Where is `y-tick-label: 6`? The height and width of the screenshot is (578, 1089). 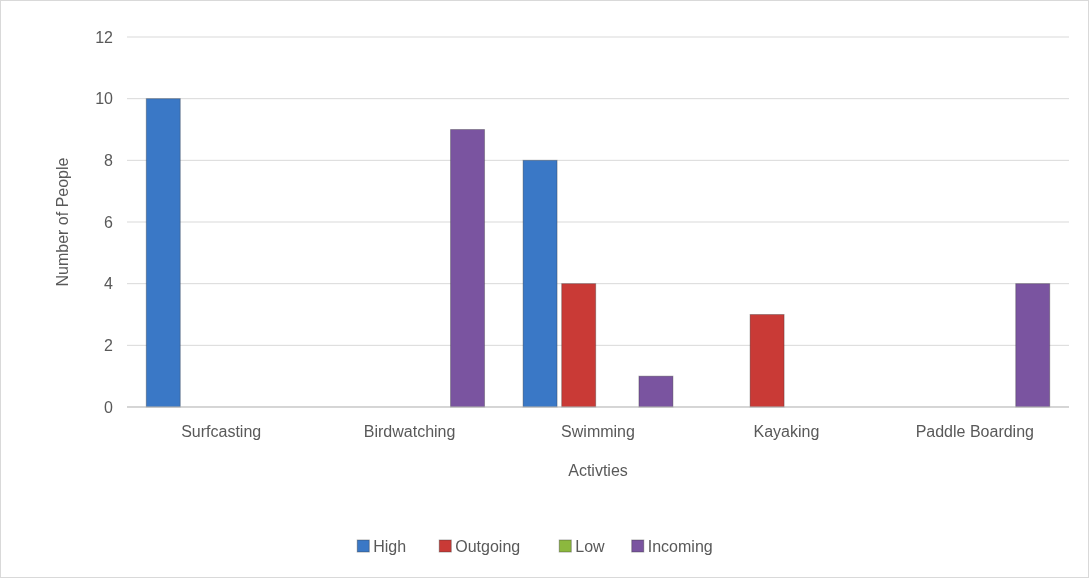 y-tick-label: 6 is located at coordinates (109, 222).